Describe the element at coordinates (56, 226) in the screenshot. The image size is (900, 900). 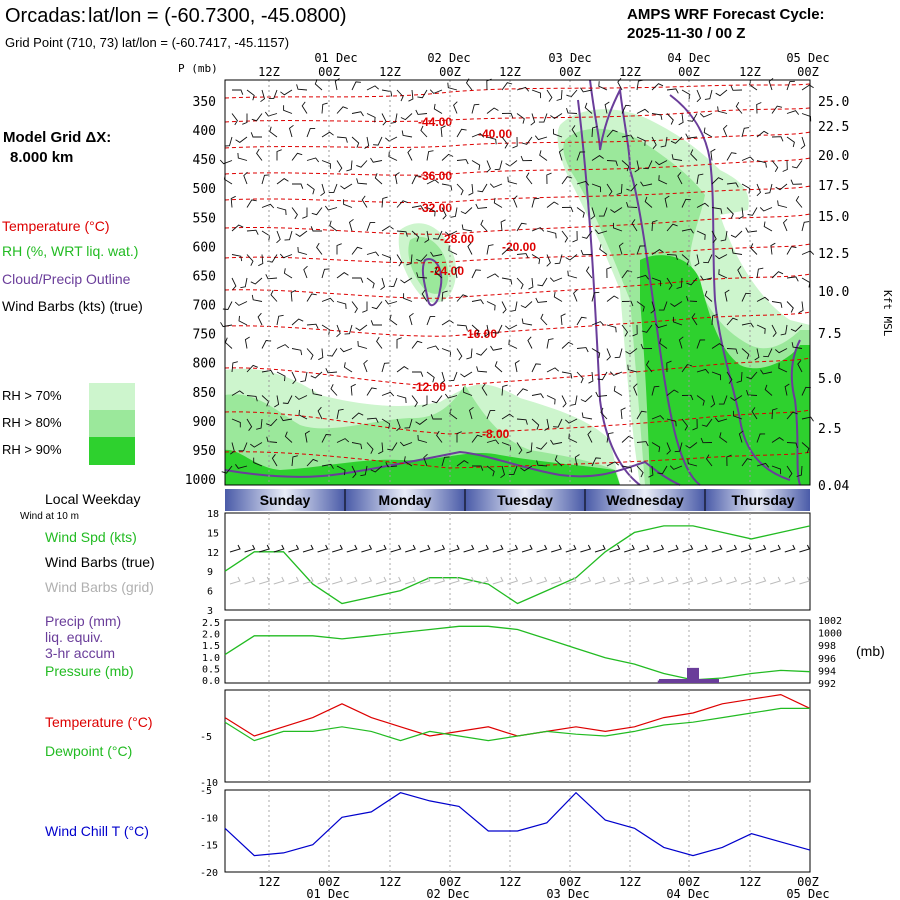
I see `legend-temperature: Temperature (°C)` at that location.